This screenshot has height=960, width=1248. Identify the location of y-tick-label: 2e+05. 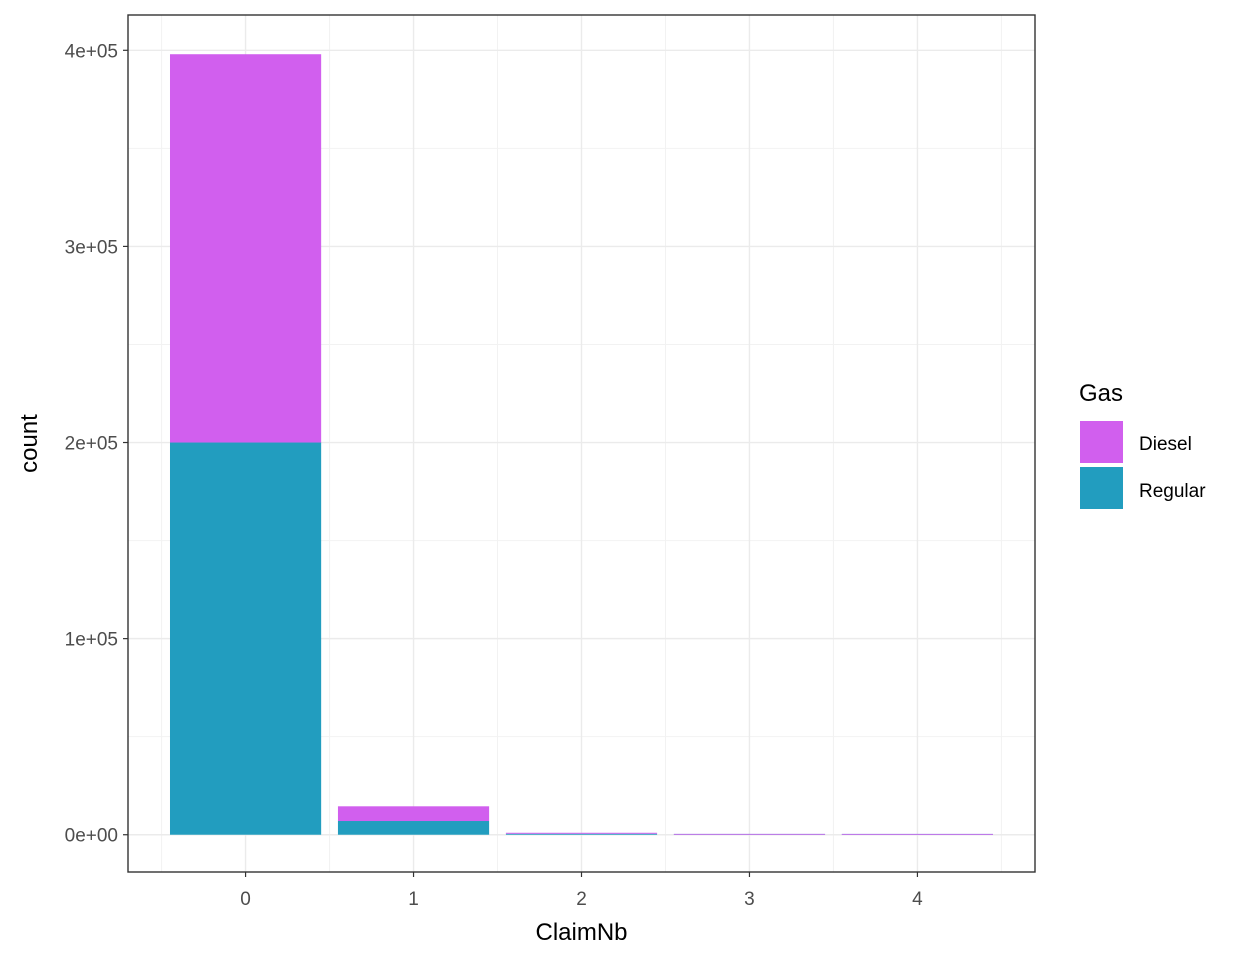
(91, 444).